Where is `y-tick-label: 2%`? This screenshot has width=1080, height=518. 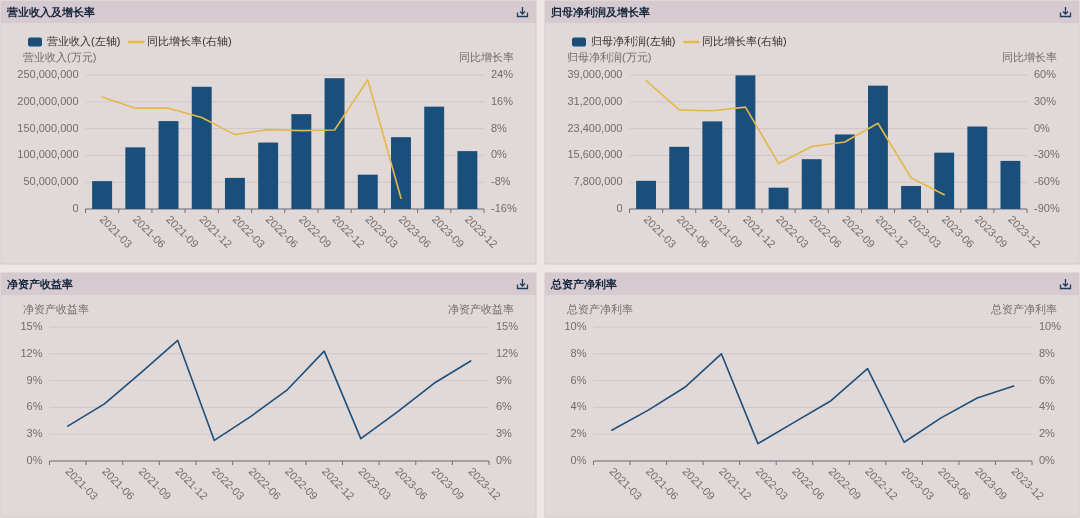 y-tick-label: 2% is located at coordinates (578, 433).